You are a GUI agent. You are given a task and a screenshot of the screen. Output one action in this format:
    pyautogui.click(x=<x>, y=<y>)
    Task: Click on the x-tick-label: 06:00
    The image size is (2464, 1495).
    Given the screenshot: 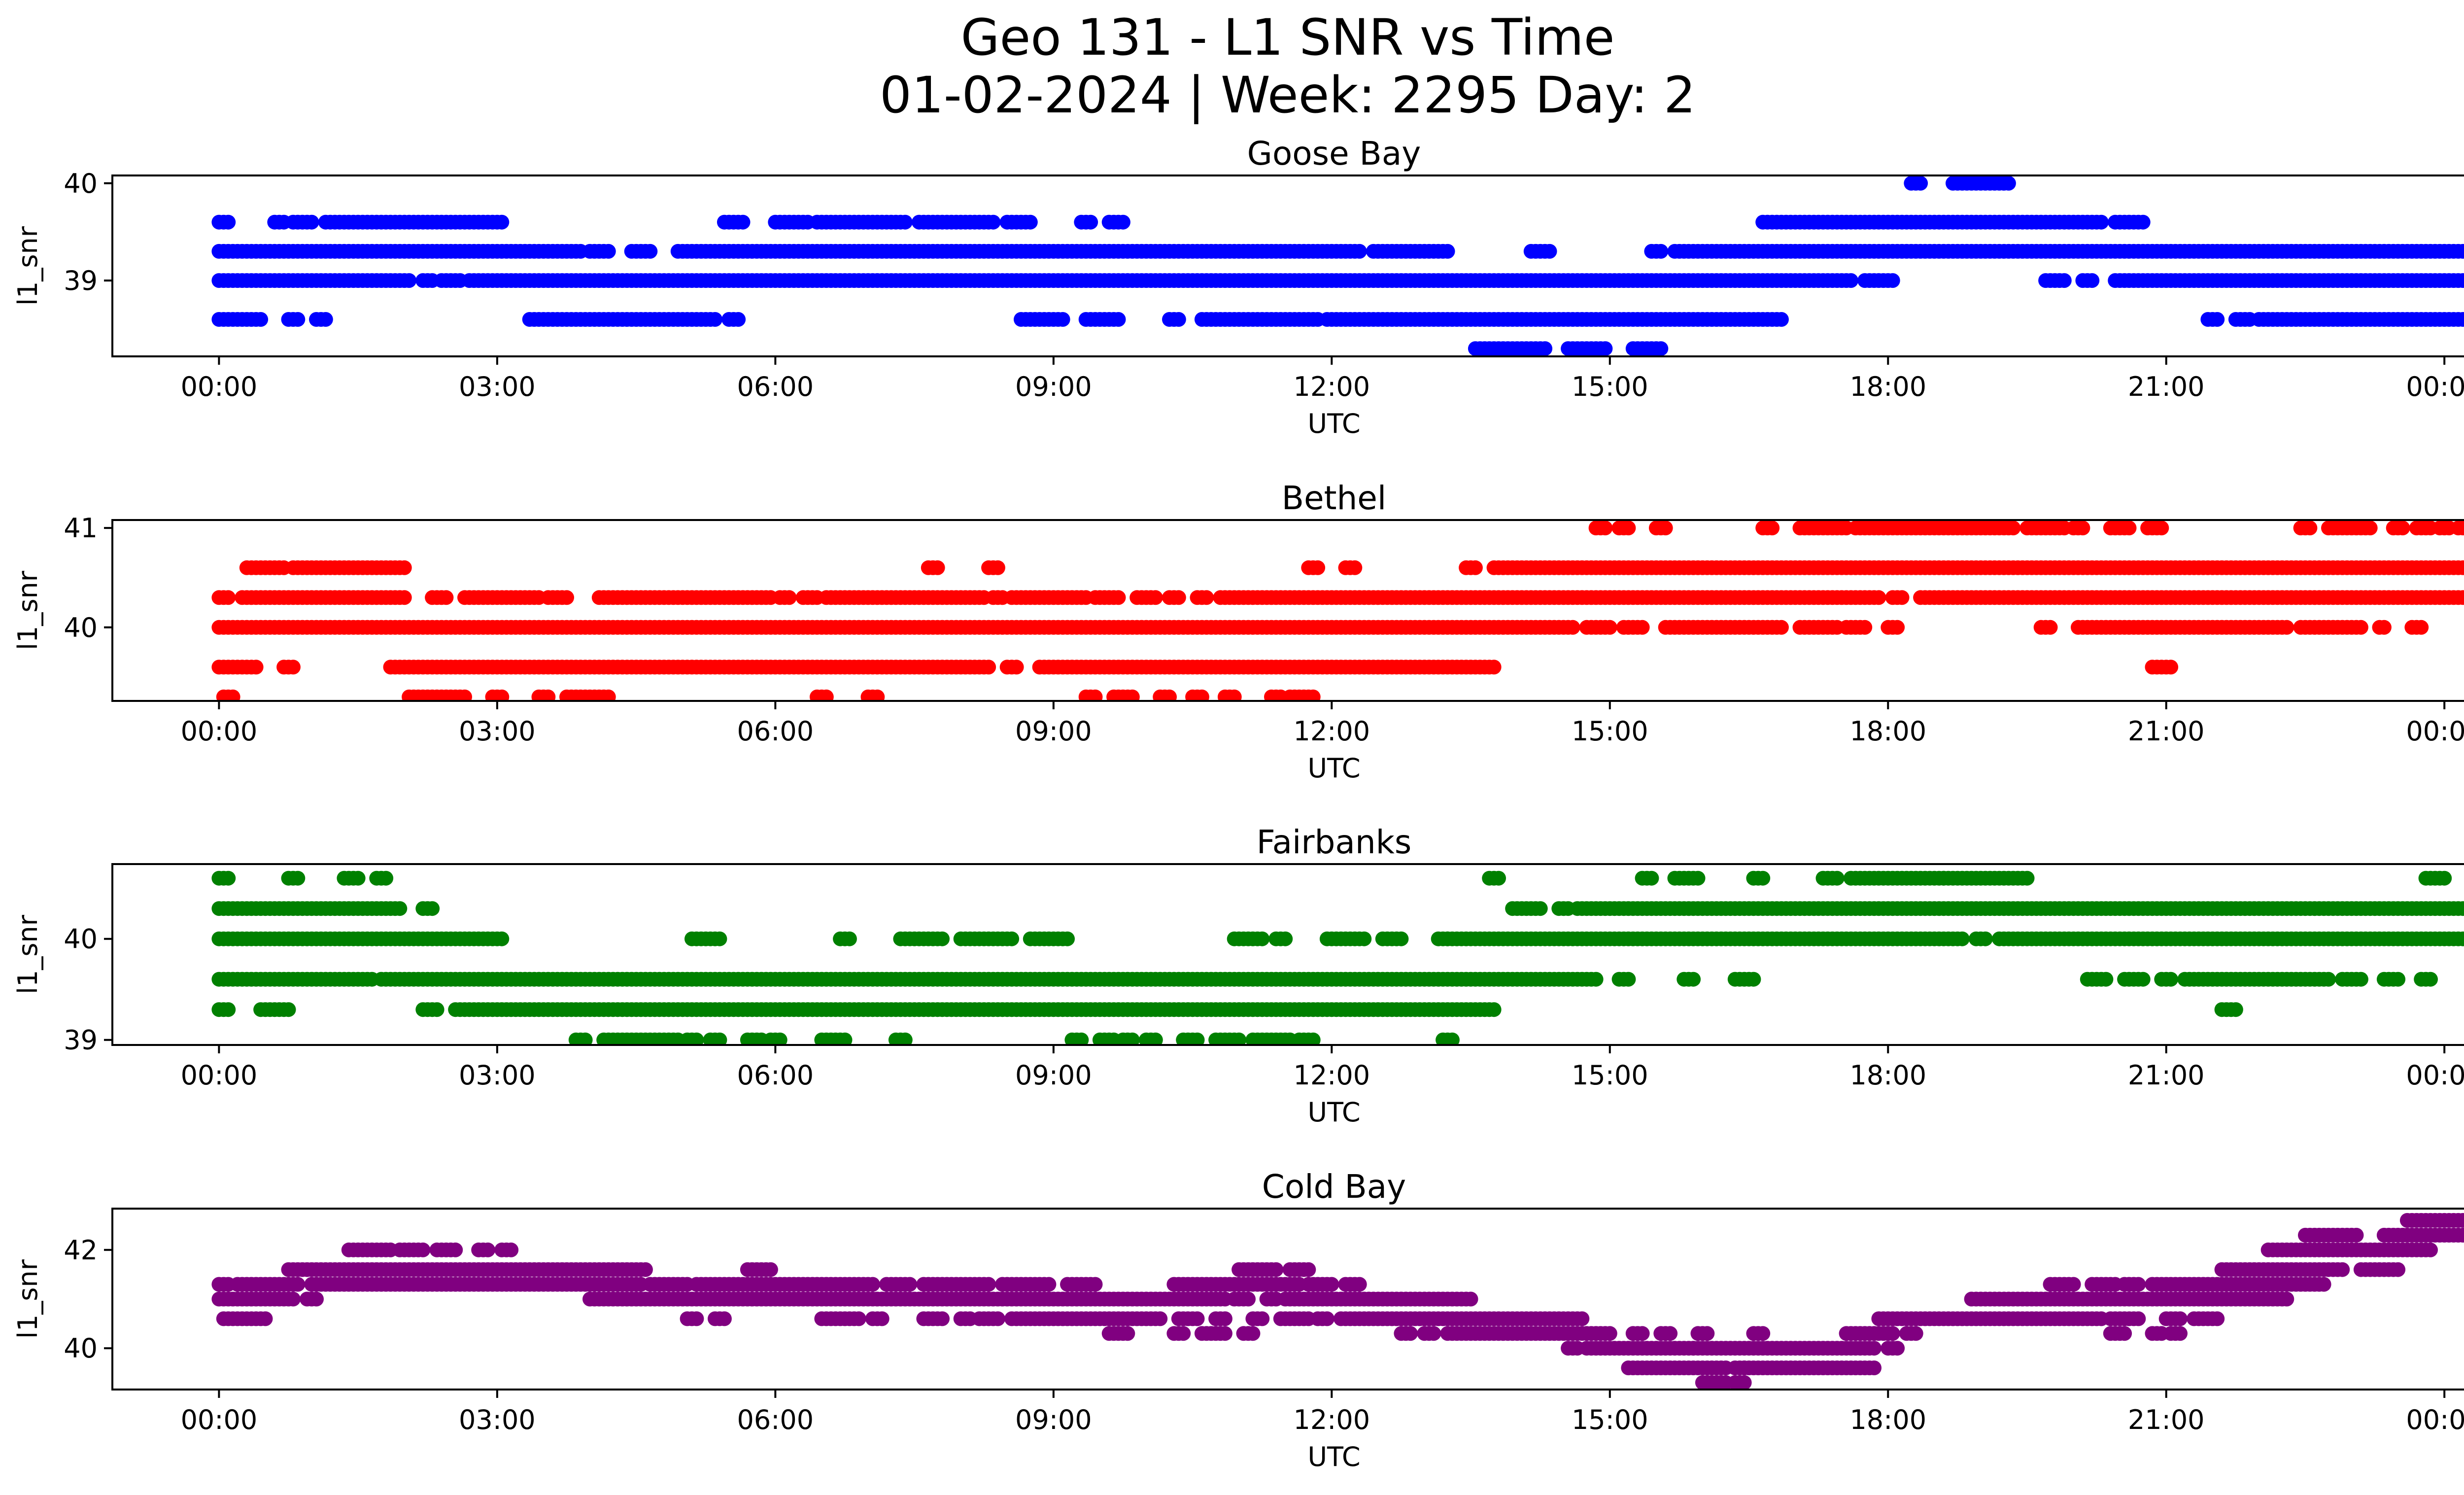 What is the action you would take?
    pyautogui.click(x=775, y=386)
    